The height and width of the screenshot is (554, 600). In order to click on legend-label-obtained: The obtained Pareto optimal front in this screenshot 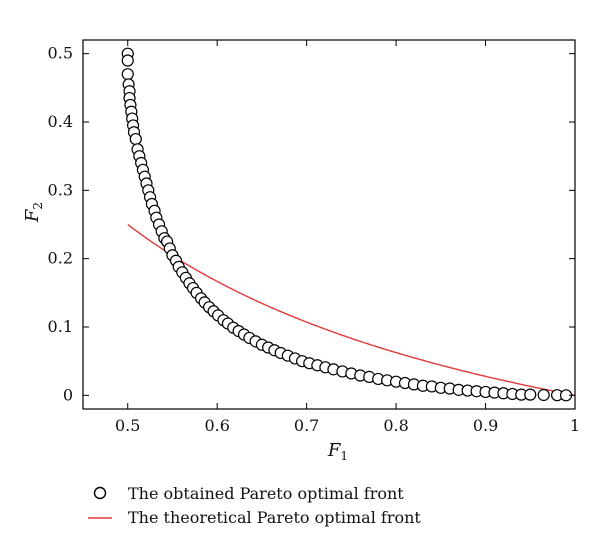, I will do `click(266, 493)`.